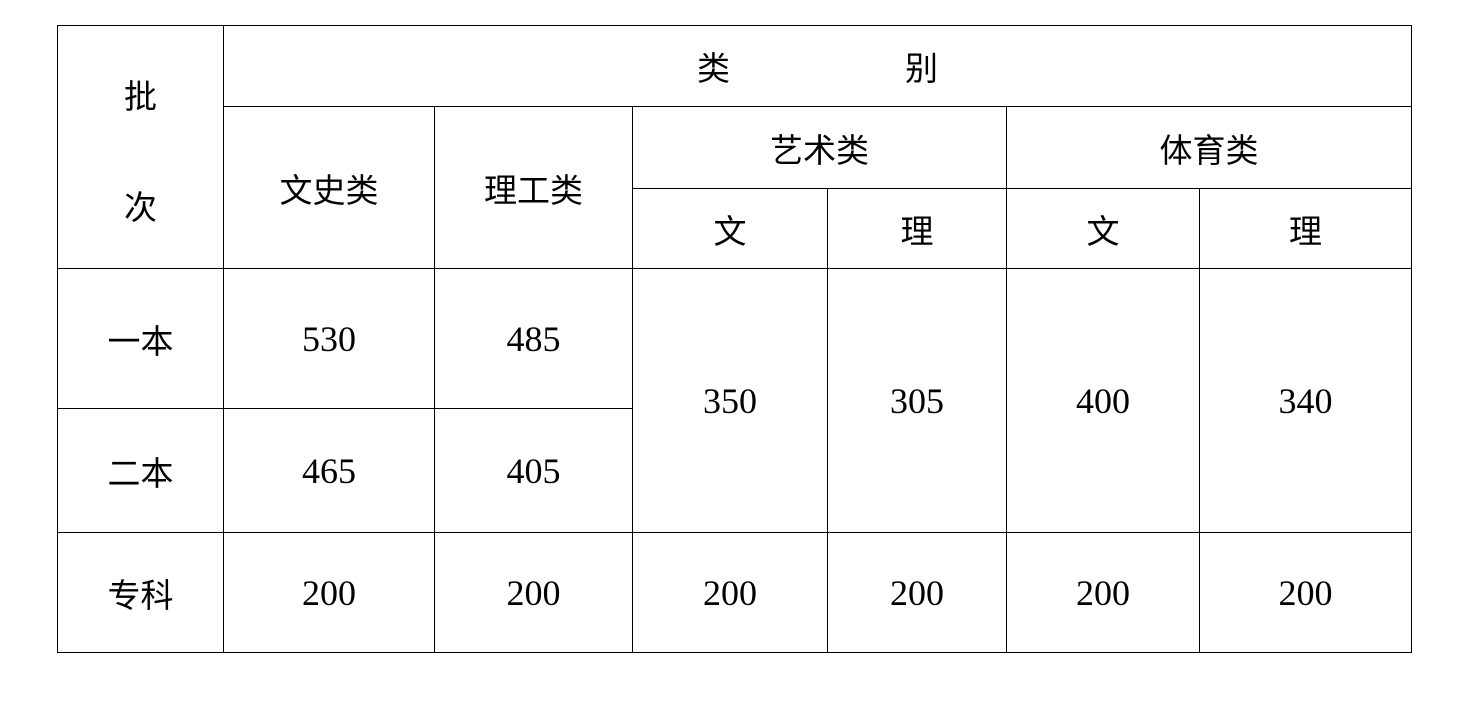 The width and height of the screenshot is (1480, 712). I want to click on batch-header-char-1: 批, so click(140, 96).